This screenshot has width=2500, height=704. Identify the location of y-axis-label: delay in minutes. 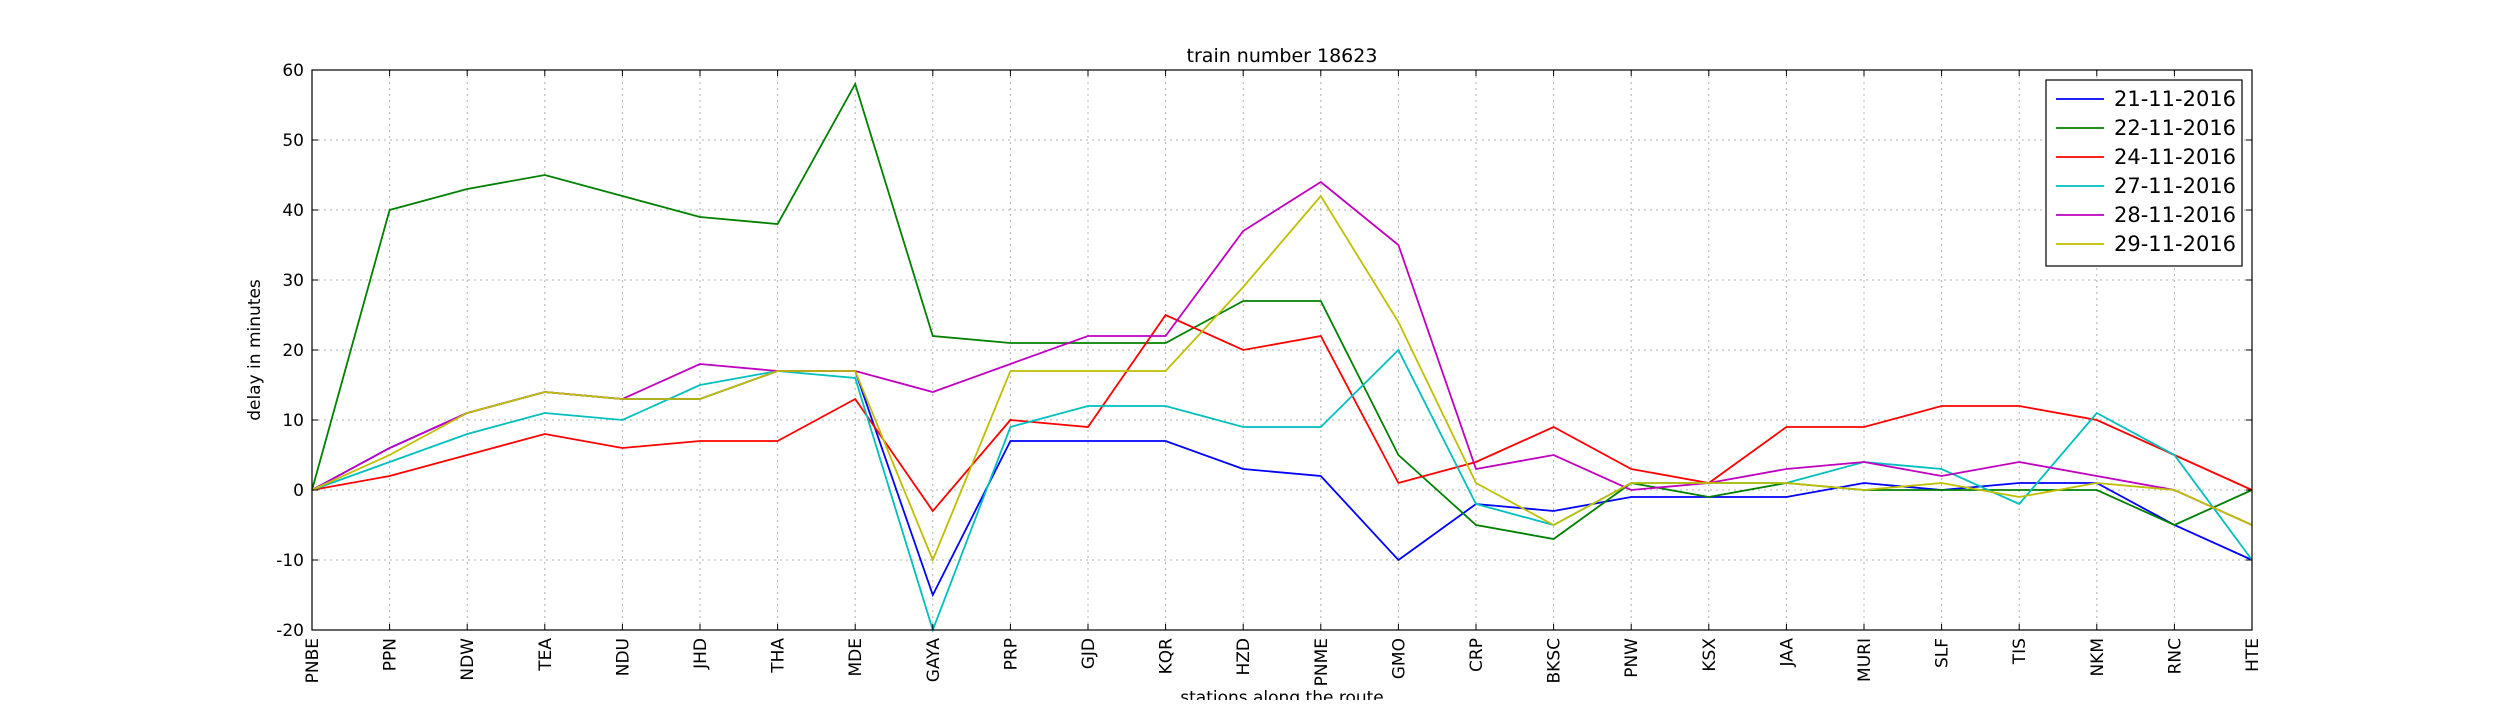
(255, 350).